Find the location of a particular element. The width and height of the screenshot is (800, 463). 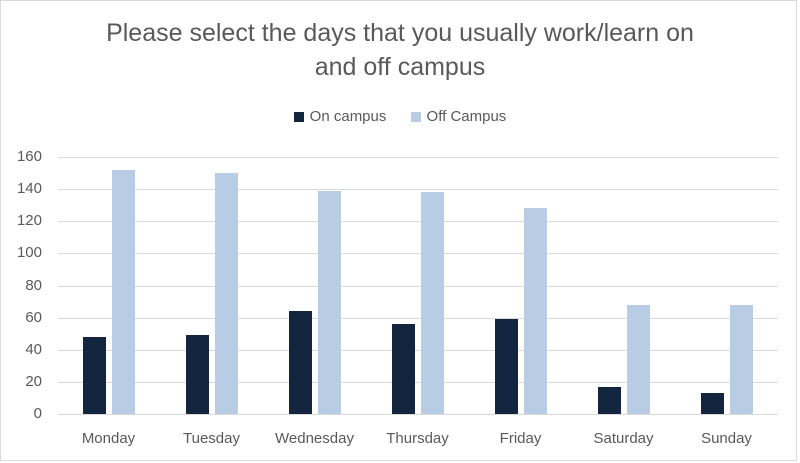

bar-off-campus-sunday is located at coordinates (741, 359).